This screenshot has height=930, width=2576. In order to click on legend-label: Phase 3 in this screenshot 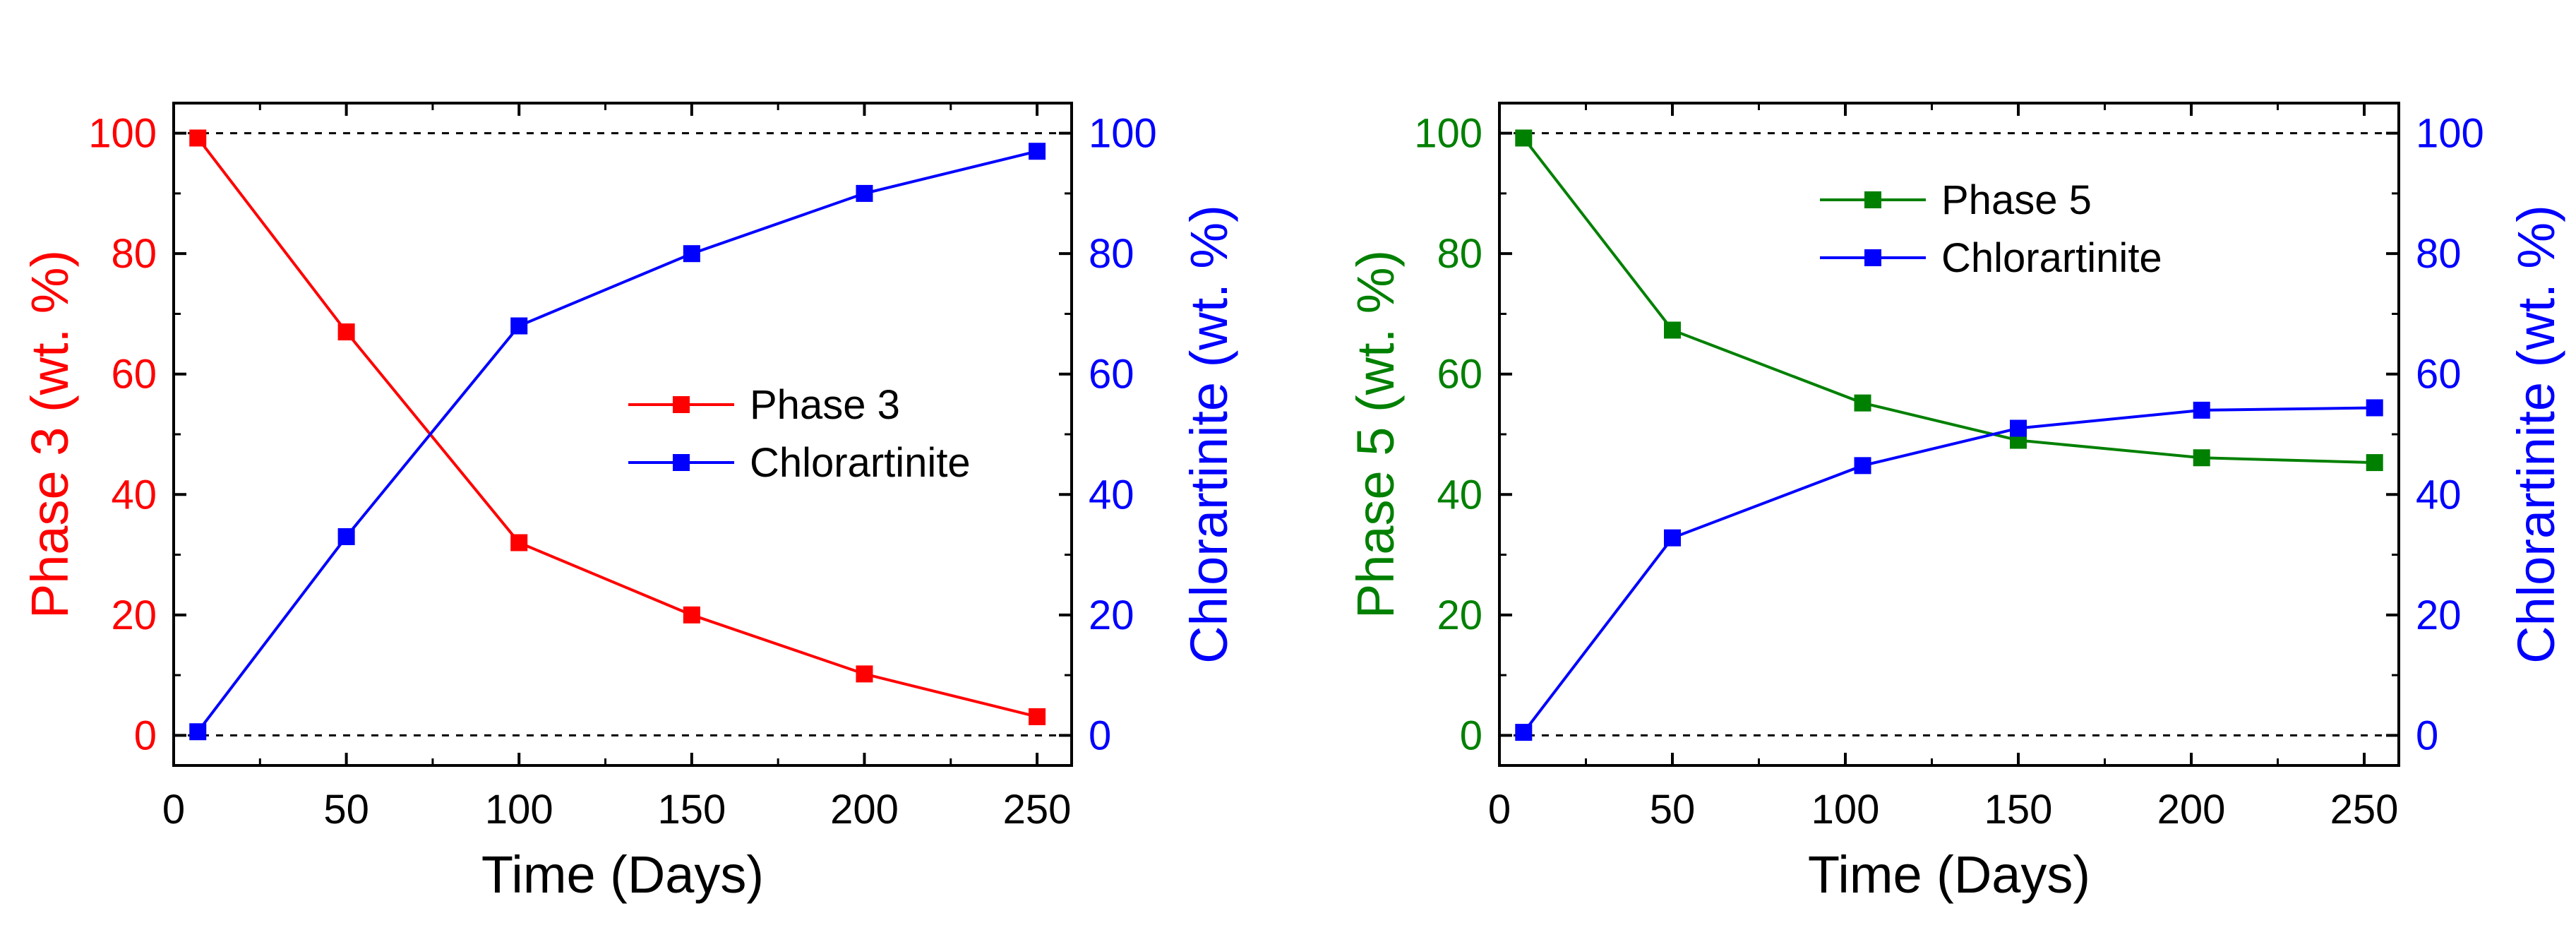, I will do `click(825, 405)`.